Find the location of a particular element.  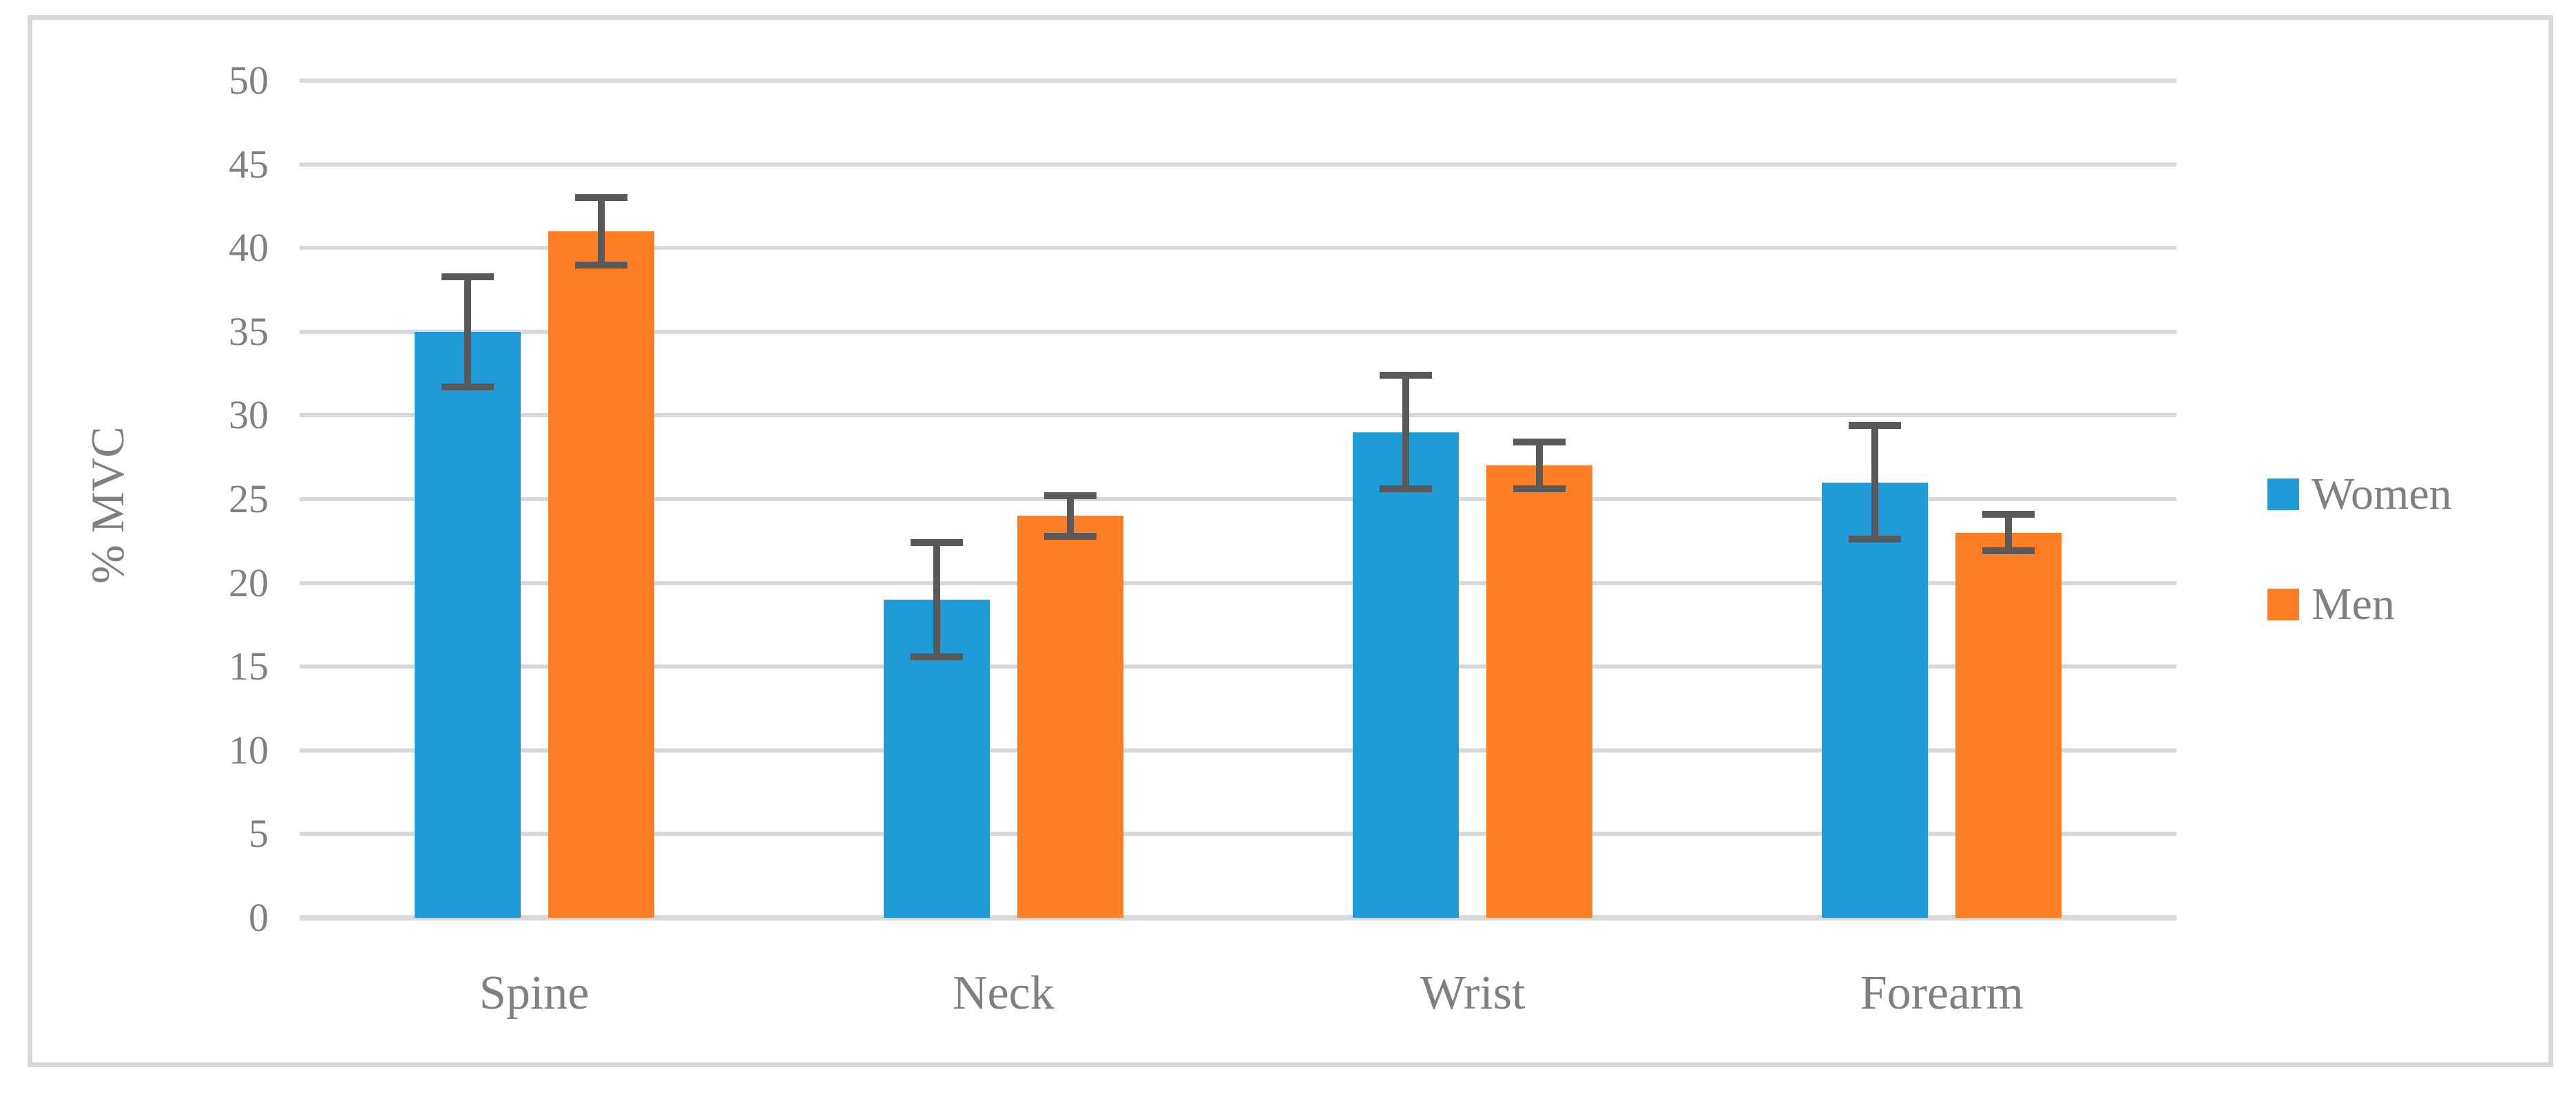

bar-women-forearm is located at coordinates (1875, 700).